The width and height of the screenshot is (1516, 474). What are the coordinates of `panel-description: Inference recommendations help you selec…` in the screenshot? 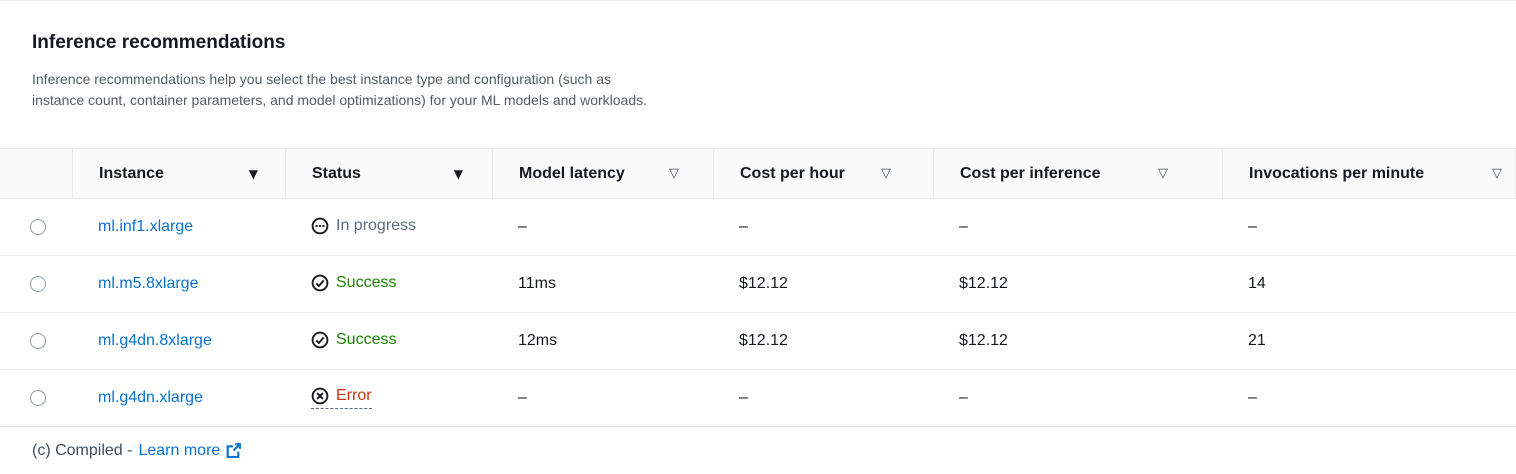 It's located at (758, 90).